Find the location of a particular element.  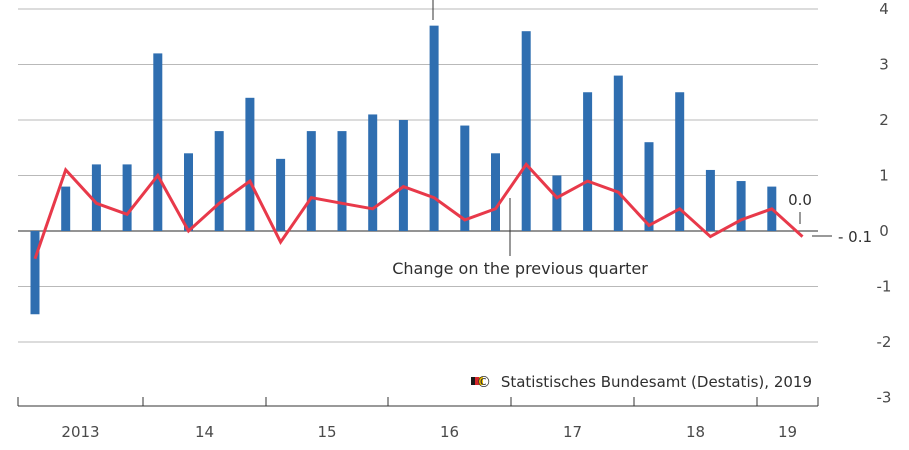

y-tick-label: 3 is located at coordinates (884, 65).